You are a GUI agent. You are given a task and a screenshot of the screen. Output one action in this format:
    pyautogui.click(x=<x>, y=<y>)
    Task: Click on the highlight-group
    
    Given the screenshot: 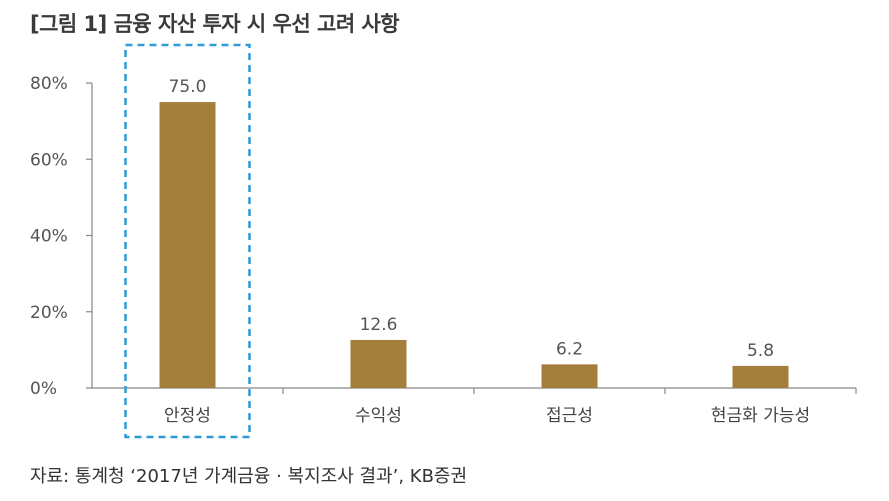 What is the action you would take?
    pyautogui.click(x=187, y=241)
    